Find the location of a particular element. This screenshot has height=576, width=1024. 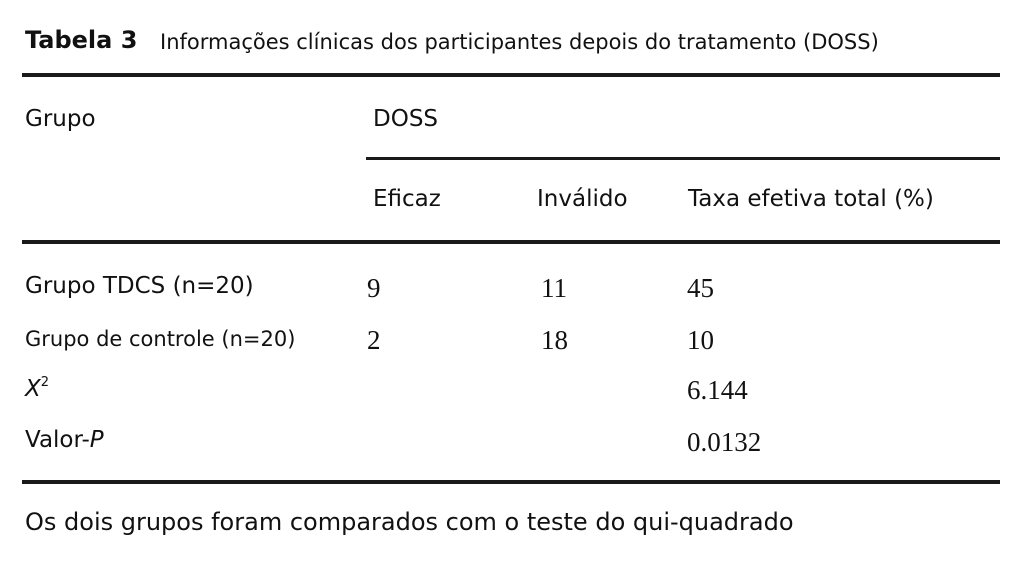

chi-square-symbol: X is located at coordinates (33, 389).